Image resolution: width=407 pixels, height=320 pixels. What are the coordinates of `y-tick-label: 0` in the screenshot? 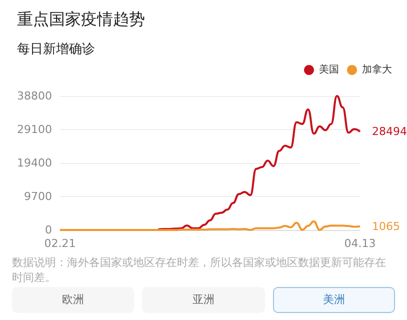 It's located at (48, 230).